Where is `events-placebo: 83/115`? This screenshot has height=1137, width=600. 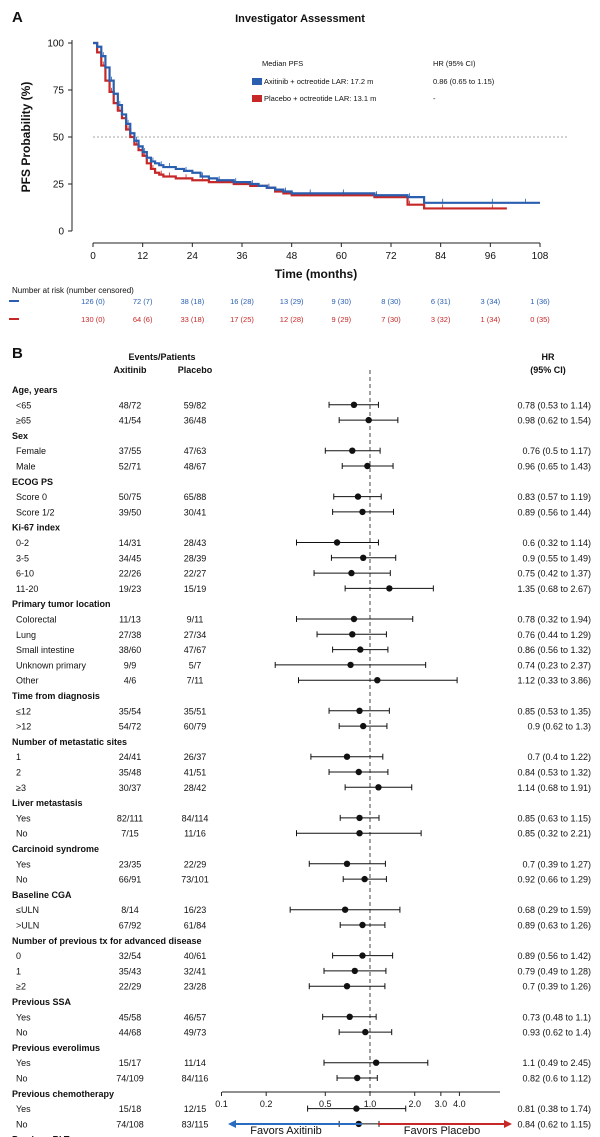 events-placebo: 83/115 is located at coordinates (195, 1124).